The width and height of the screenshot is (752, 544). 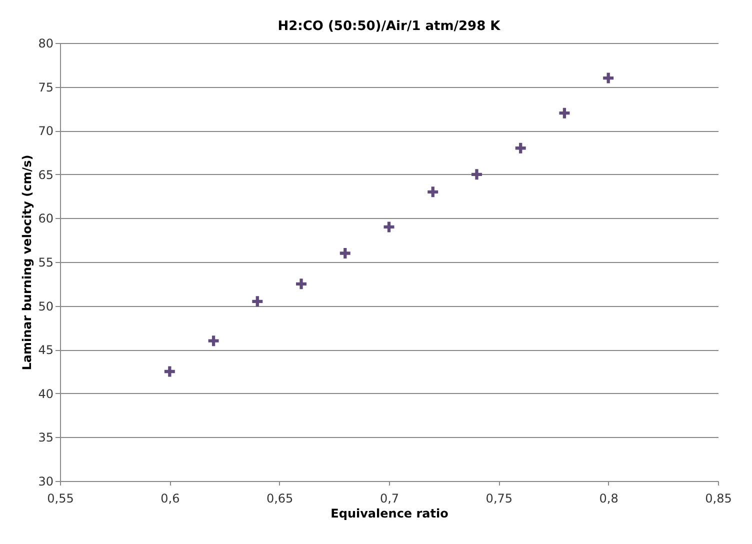 What do you see at coordinates (60, 499) in the screenshot?
I see `x-tick-label: 0,55` at bounding box center [60, 499].